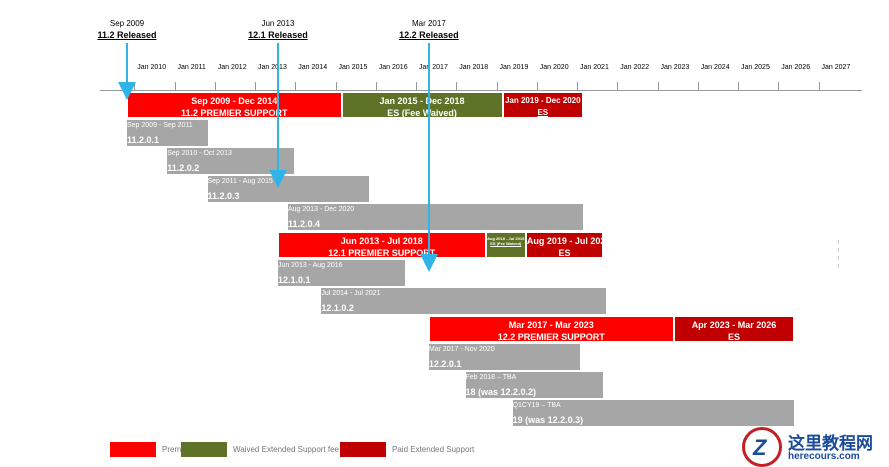  Describe the element at coordinates (363, 449) in the screenshot. I see `legend-paid-swatch` at that location.